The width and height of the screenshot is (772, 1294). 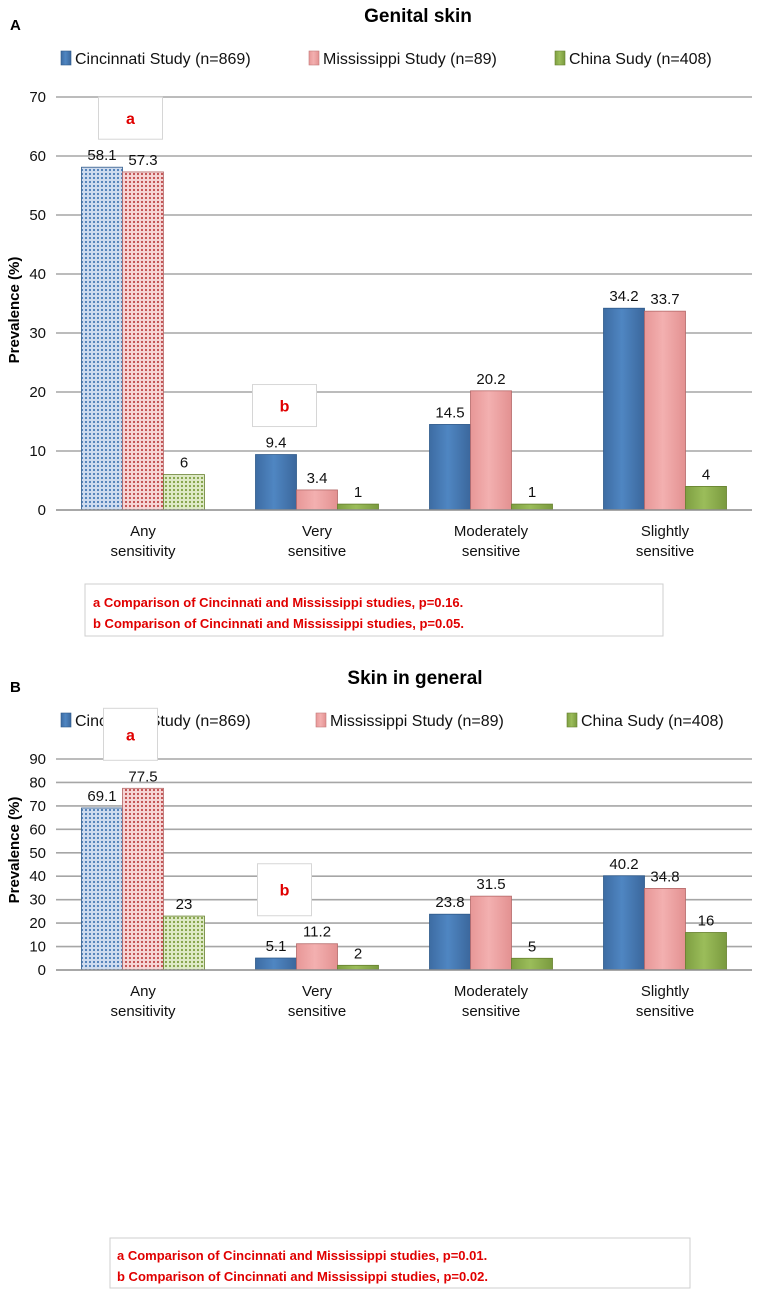 What do you see at coordinates (37, 759) in the screenshot?
I see `y-tick-label: 90` at bounding box center [37, 759].